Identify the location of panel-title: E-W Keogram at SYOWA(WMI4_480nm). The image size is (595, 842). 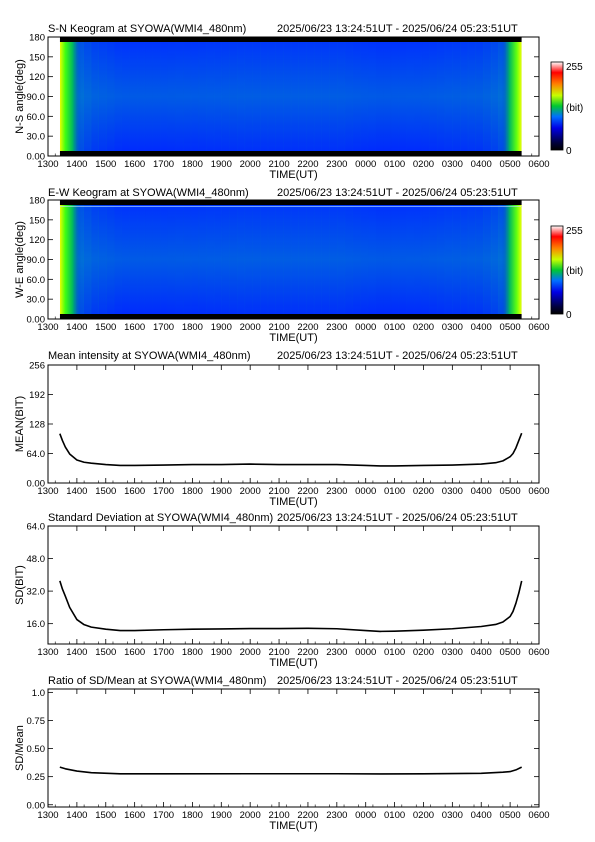
(148, 193).